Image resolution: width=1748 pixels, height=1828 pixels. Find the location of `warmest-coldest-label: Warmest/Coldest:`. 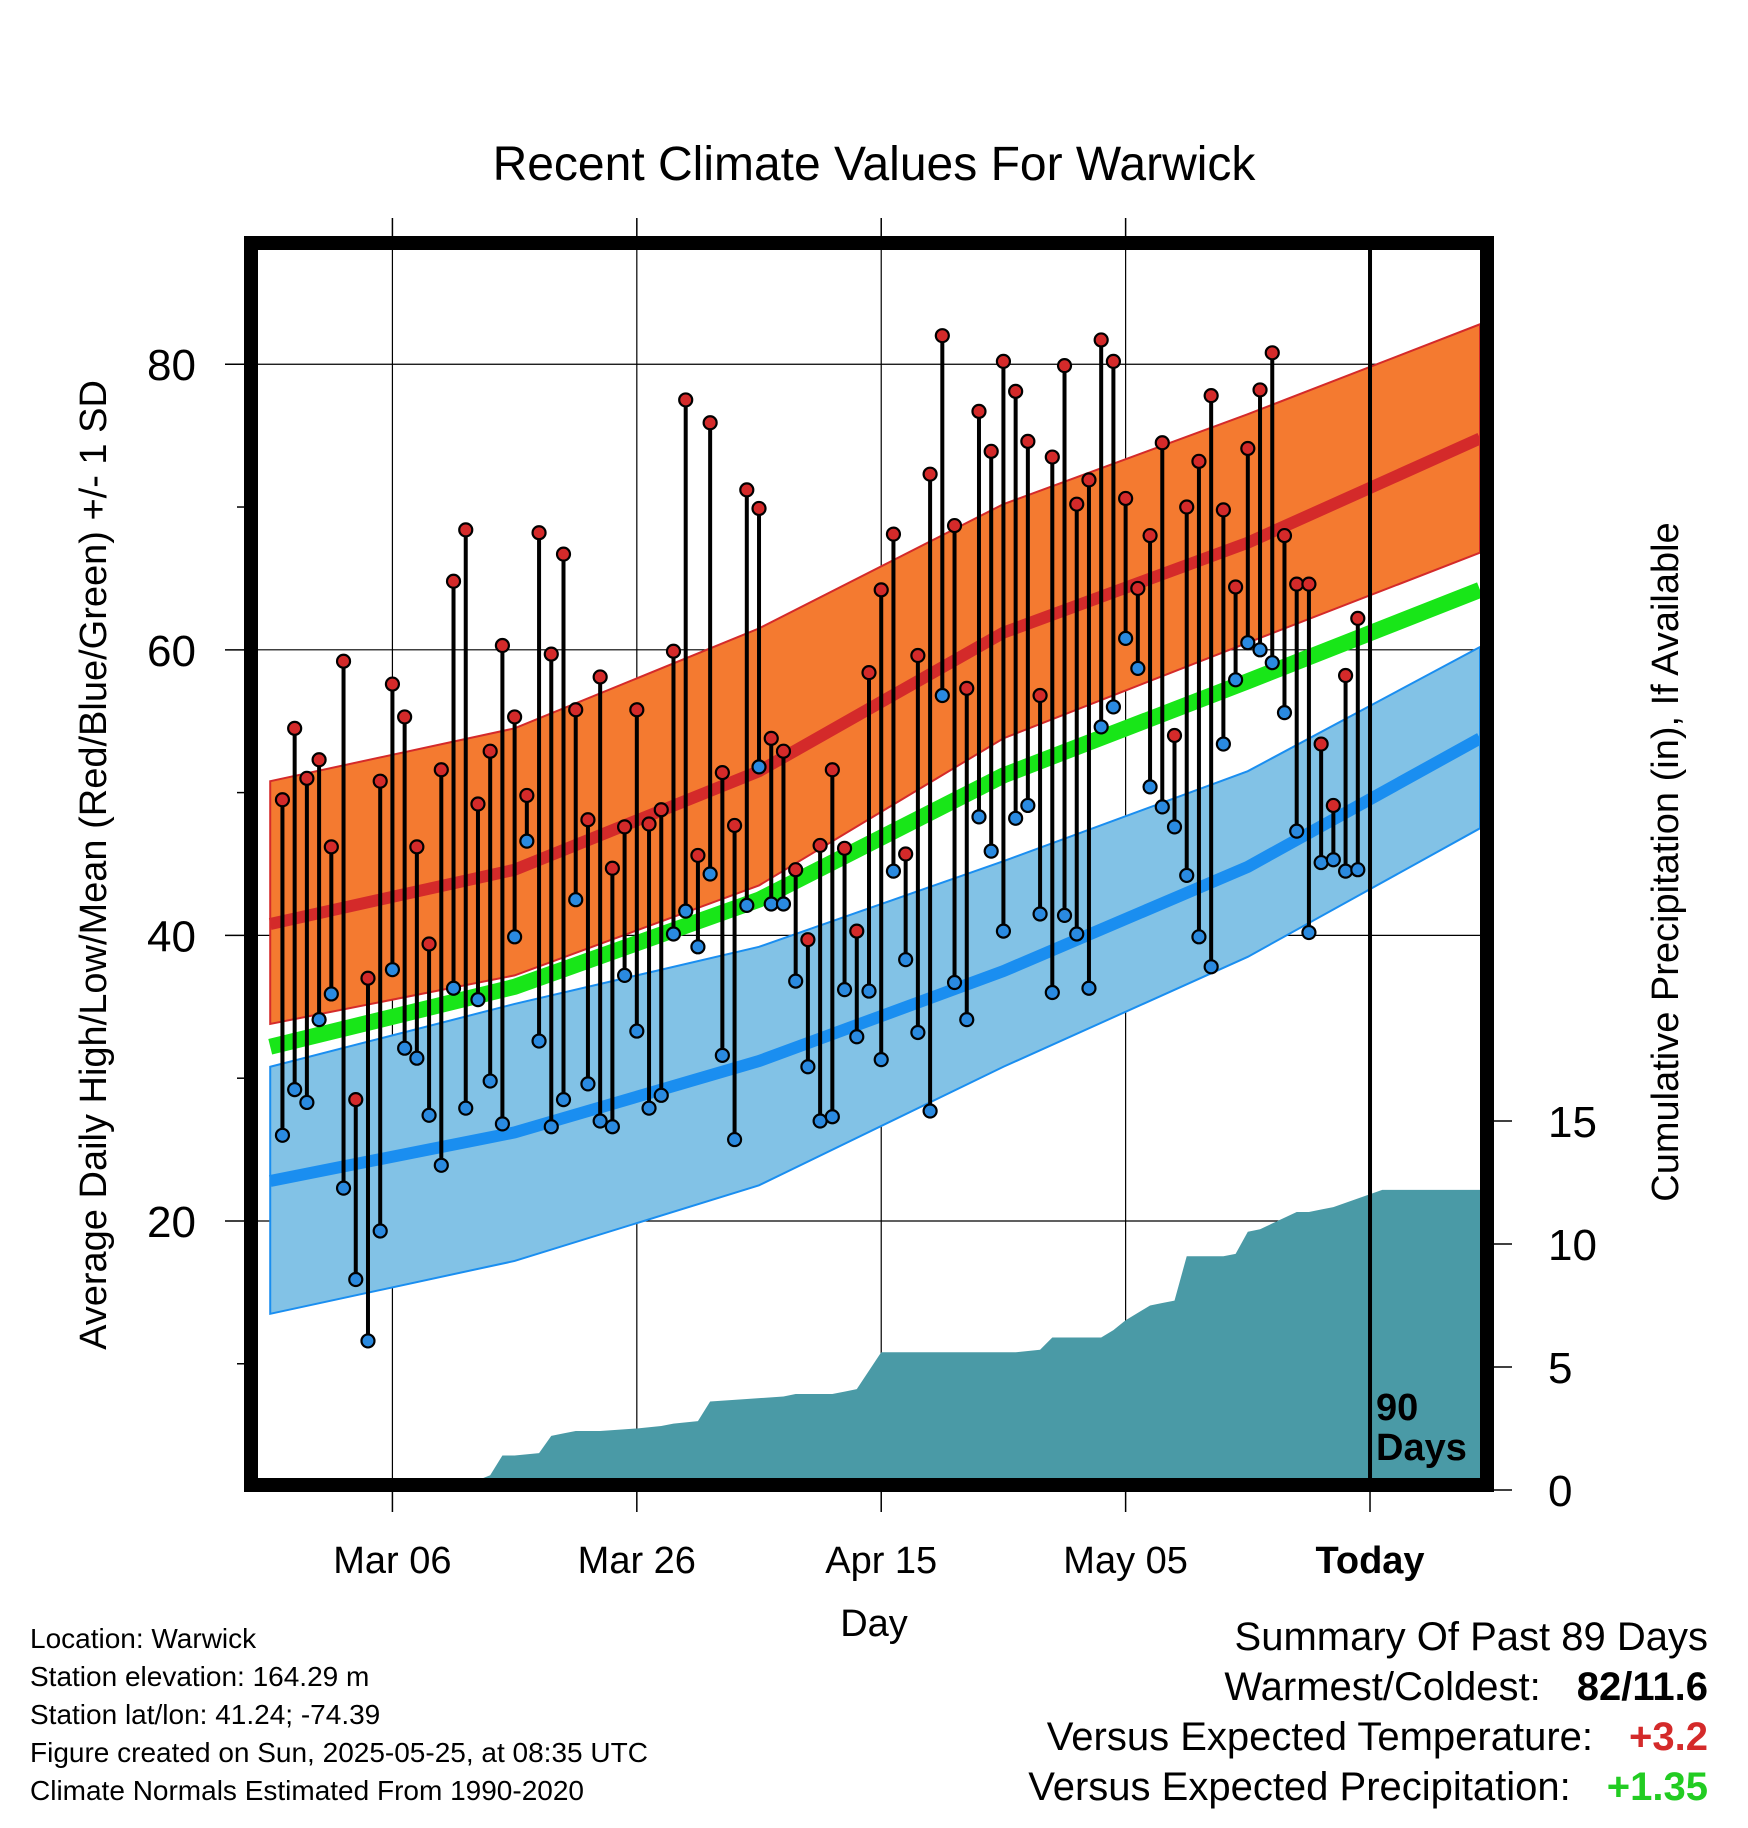

warmest-coldest-label: Warmest/Coldest: is located at coordinates (1382, 1687).